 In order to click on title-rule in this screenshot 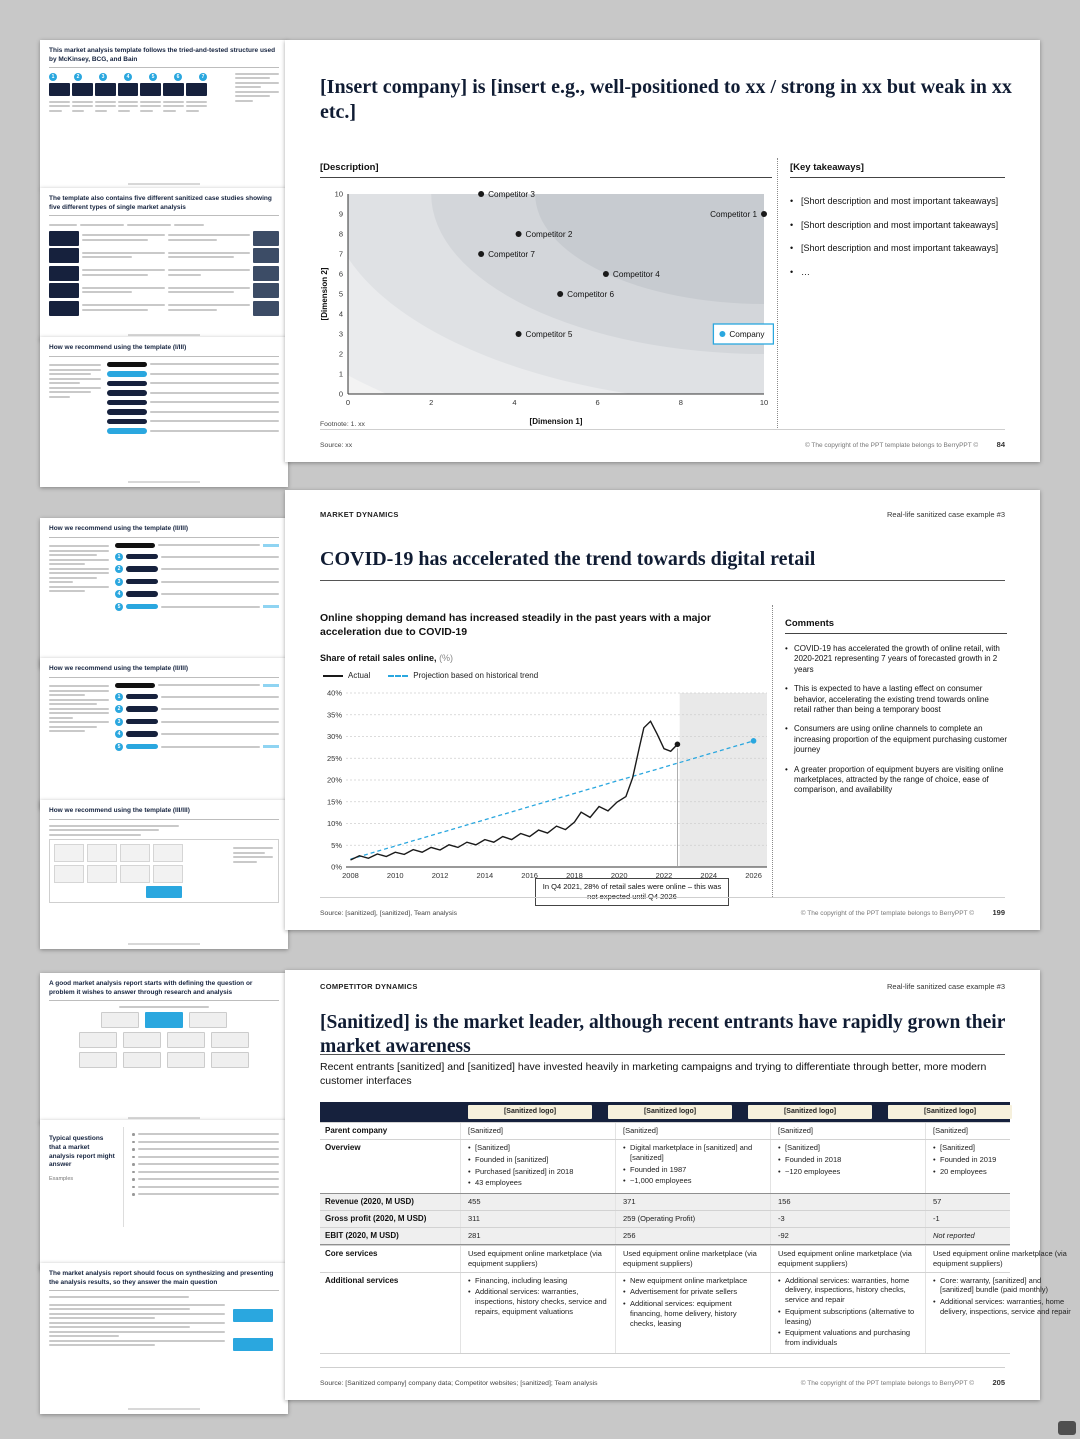, I will do `click(662, 580)`.